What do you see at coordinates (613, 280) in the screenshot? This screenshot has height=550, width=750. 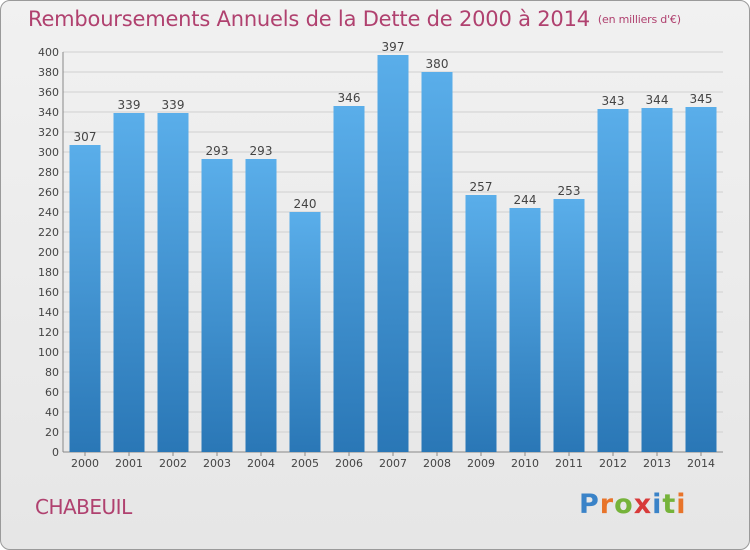 I see `bar-2012` at bounding box center [613, 280].